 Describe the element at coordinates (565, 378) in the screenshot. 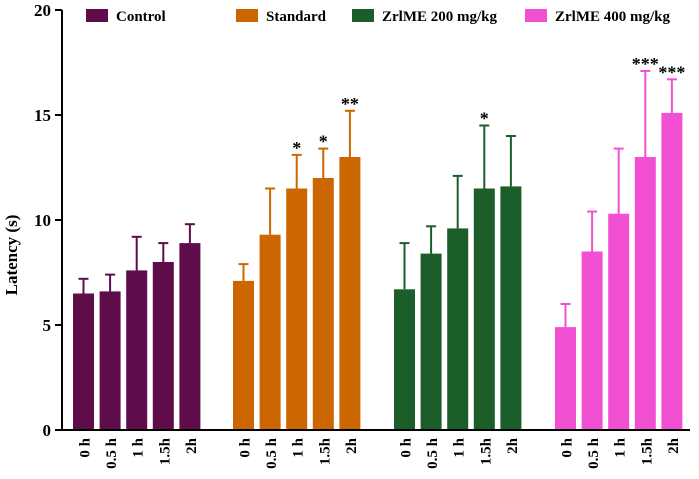

I see `bar-zrlme-400-mg-kg-0-h` at that location.